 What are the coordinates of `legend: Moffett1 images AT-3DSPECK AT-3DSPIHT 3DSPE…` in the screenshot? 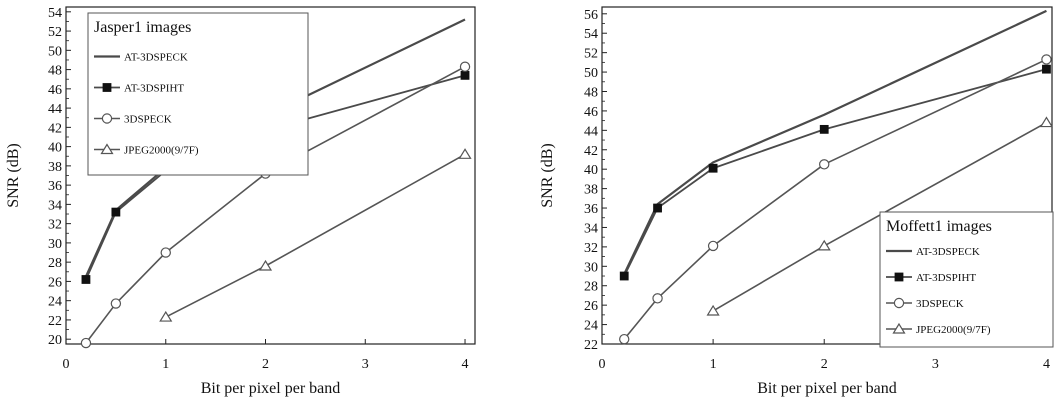 It's located at (966, 279).